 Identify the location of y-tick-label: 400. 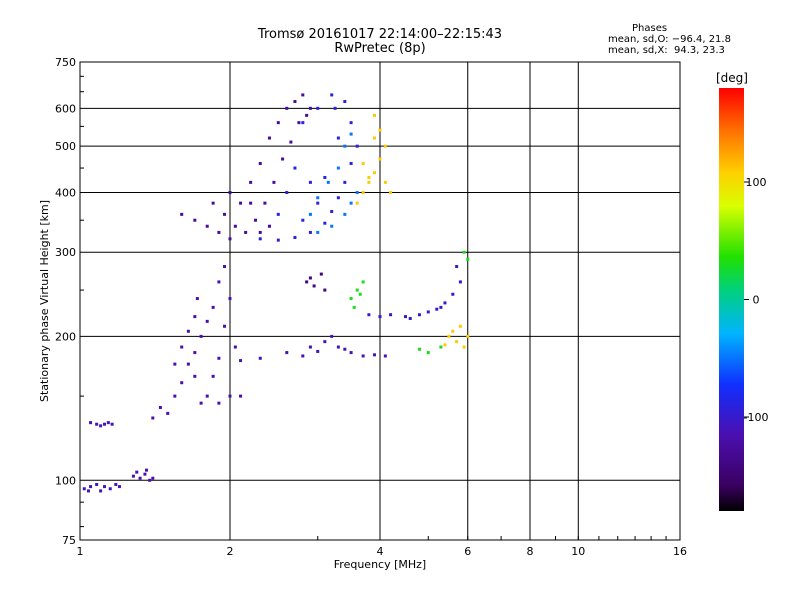
(65, 192).